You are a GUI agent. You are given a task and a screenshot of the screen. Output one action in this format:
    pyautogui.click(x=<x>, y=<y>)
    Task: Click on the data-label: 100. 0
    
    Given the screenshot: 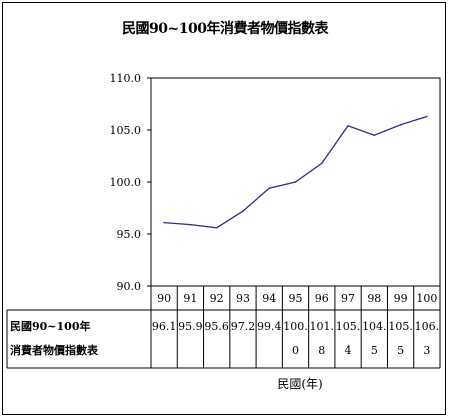 What is the action you would take?
    pyautogui.click(x=295, y=338)
    